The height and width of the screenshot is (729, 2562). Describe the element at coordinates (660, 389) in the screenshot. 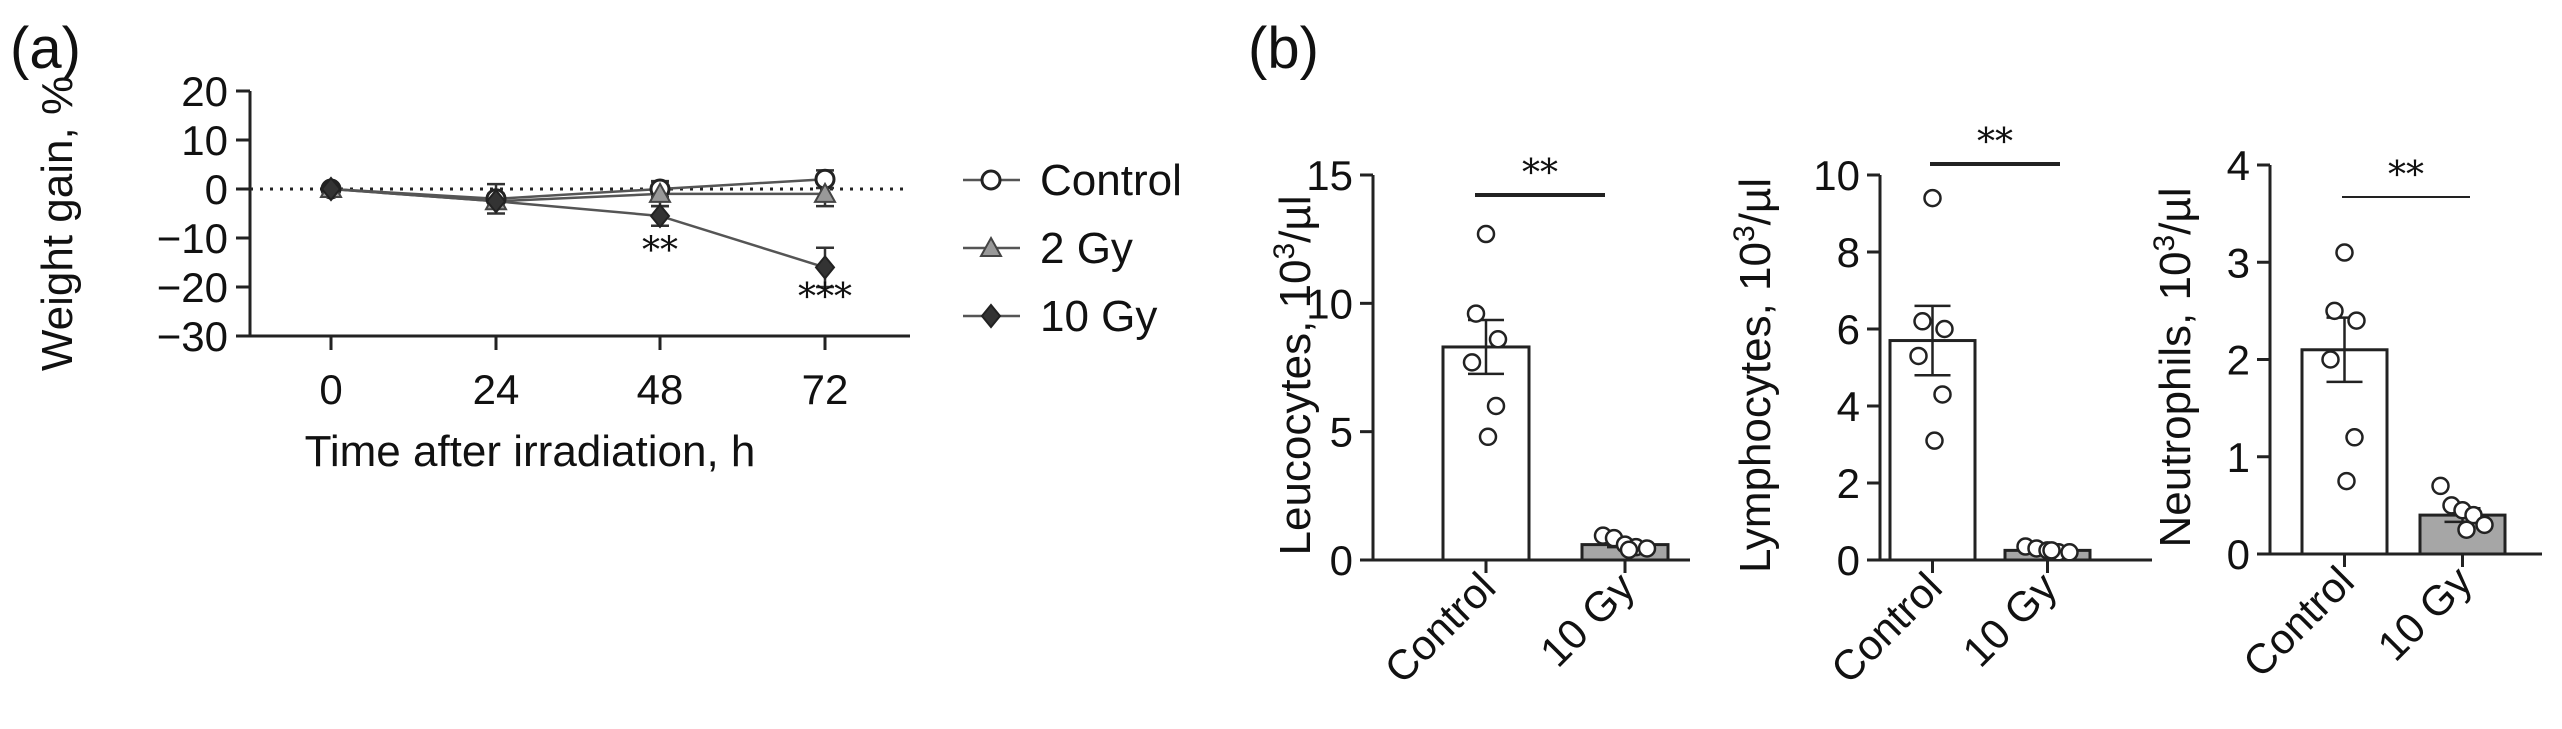

I see `x-tick-label: 48` at that location.